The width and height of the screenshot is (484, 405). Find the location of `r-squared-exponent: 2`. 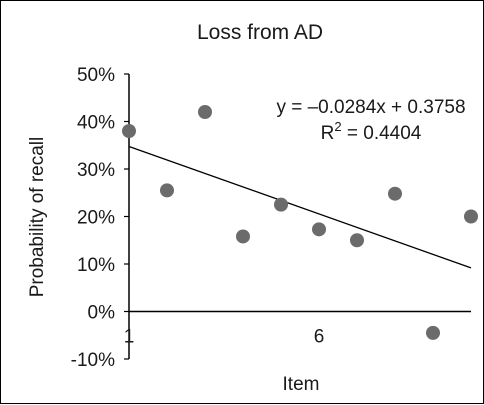

r-squared-exponent: 2 is located at coordinates (337, 126).